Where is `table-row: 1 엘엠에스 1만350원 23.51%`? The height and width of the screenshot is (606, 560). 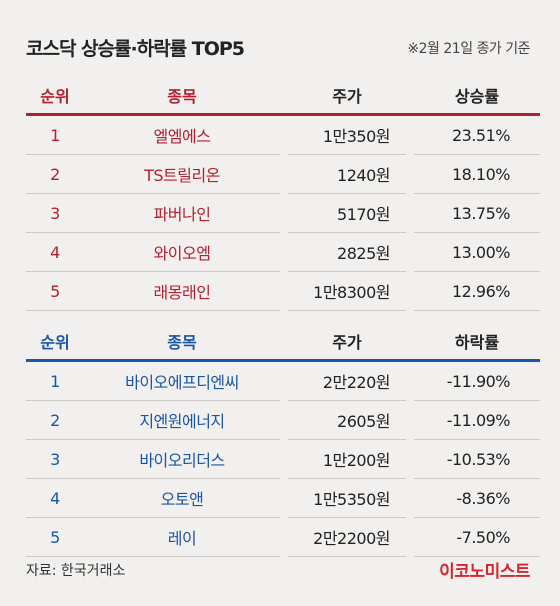
table-row: 1 엘엠에스 1만350원 23.51% is located at coordinates (283, 134).